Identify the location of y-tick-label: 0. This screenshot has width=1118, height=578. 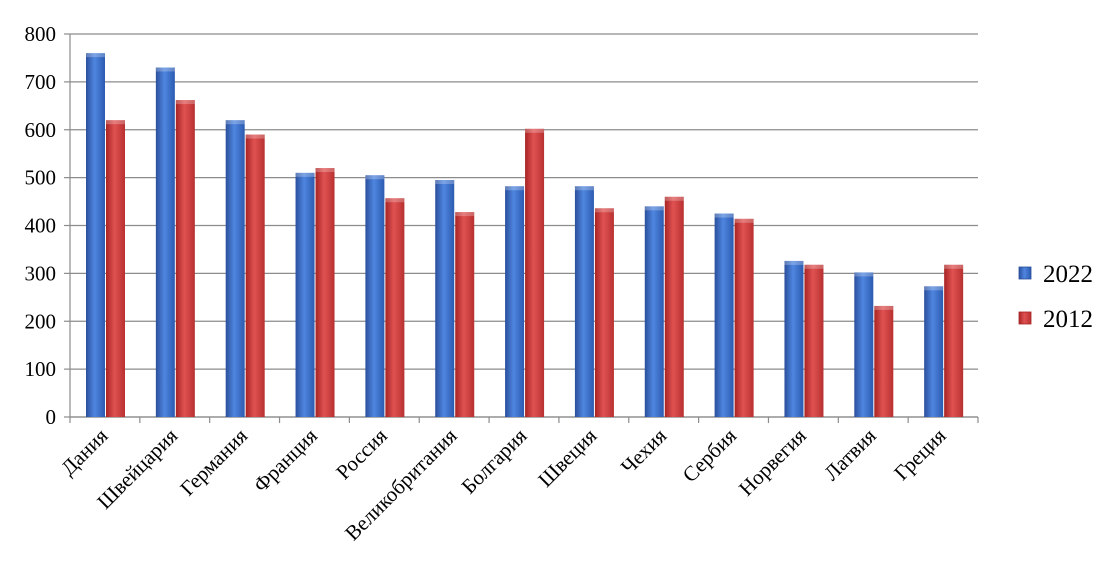
(51, 417).